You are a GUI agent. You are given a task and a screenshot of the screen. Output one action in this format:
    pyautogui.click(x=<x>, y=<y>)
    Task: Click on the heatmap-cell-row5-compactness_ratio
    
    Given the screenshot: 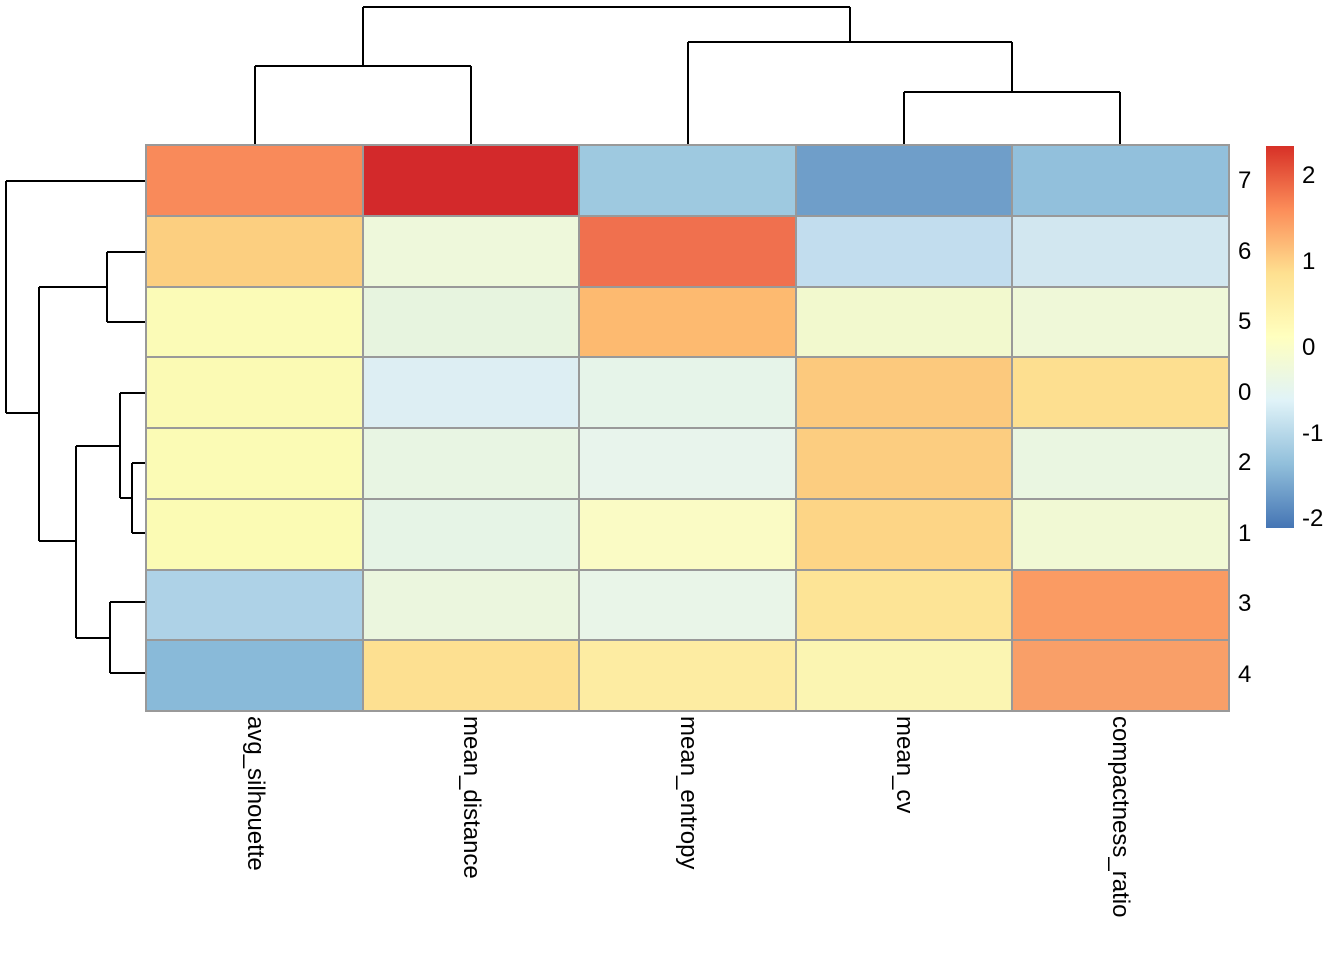 What is the action you would take?
    pyautogui.click(x=1120, y=322)
    